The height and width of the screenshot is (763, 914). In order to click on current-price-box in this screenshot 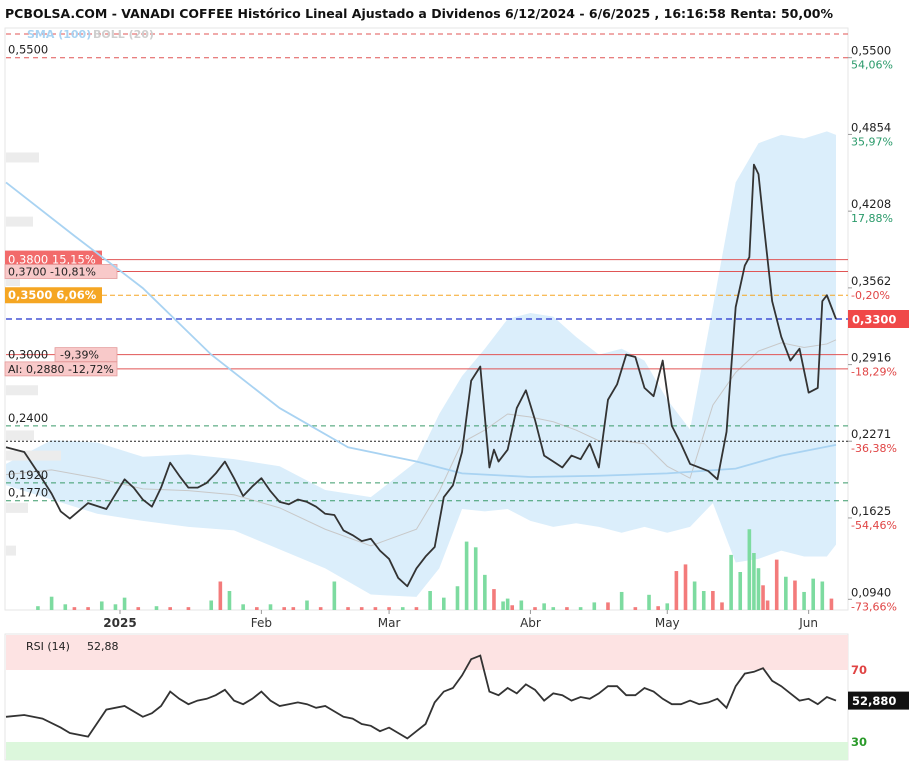, I will do `click(878, 319)`.